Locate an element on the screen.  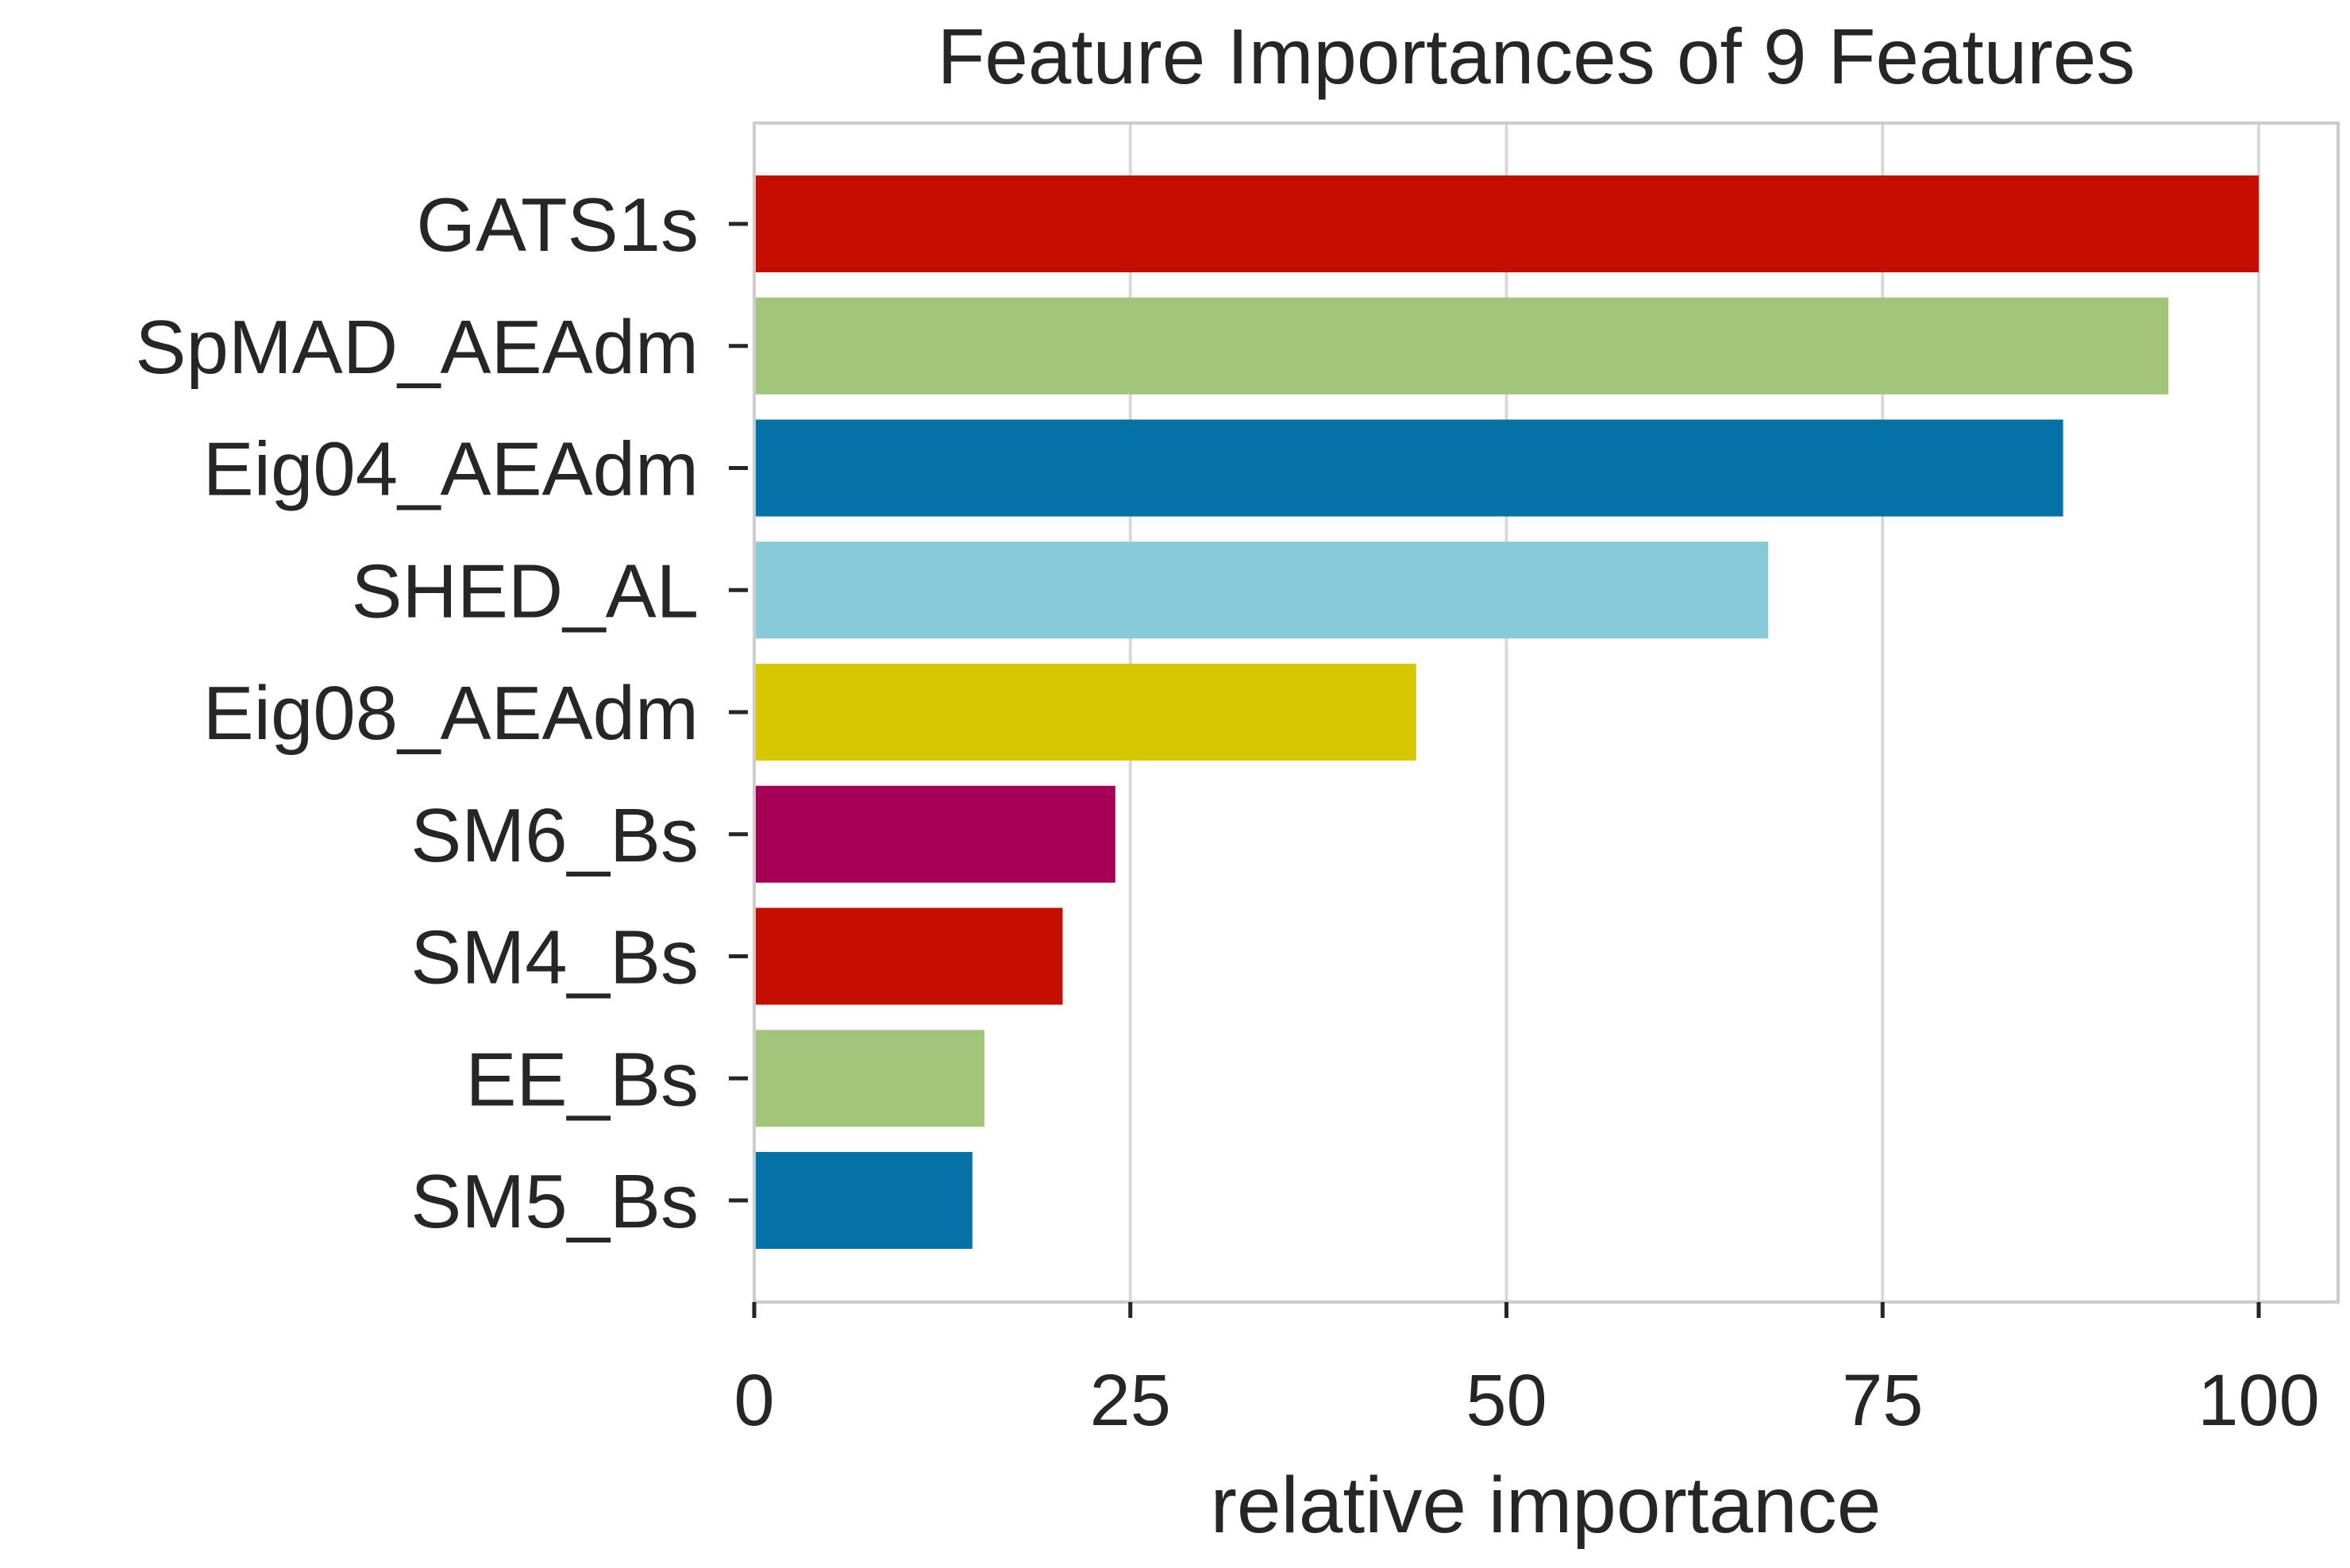
y-tick-label: SM6_Bs is located at coordinates (554, 835).